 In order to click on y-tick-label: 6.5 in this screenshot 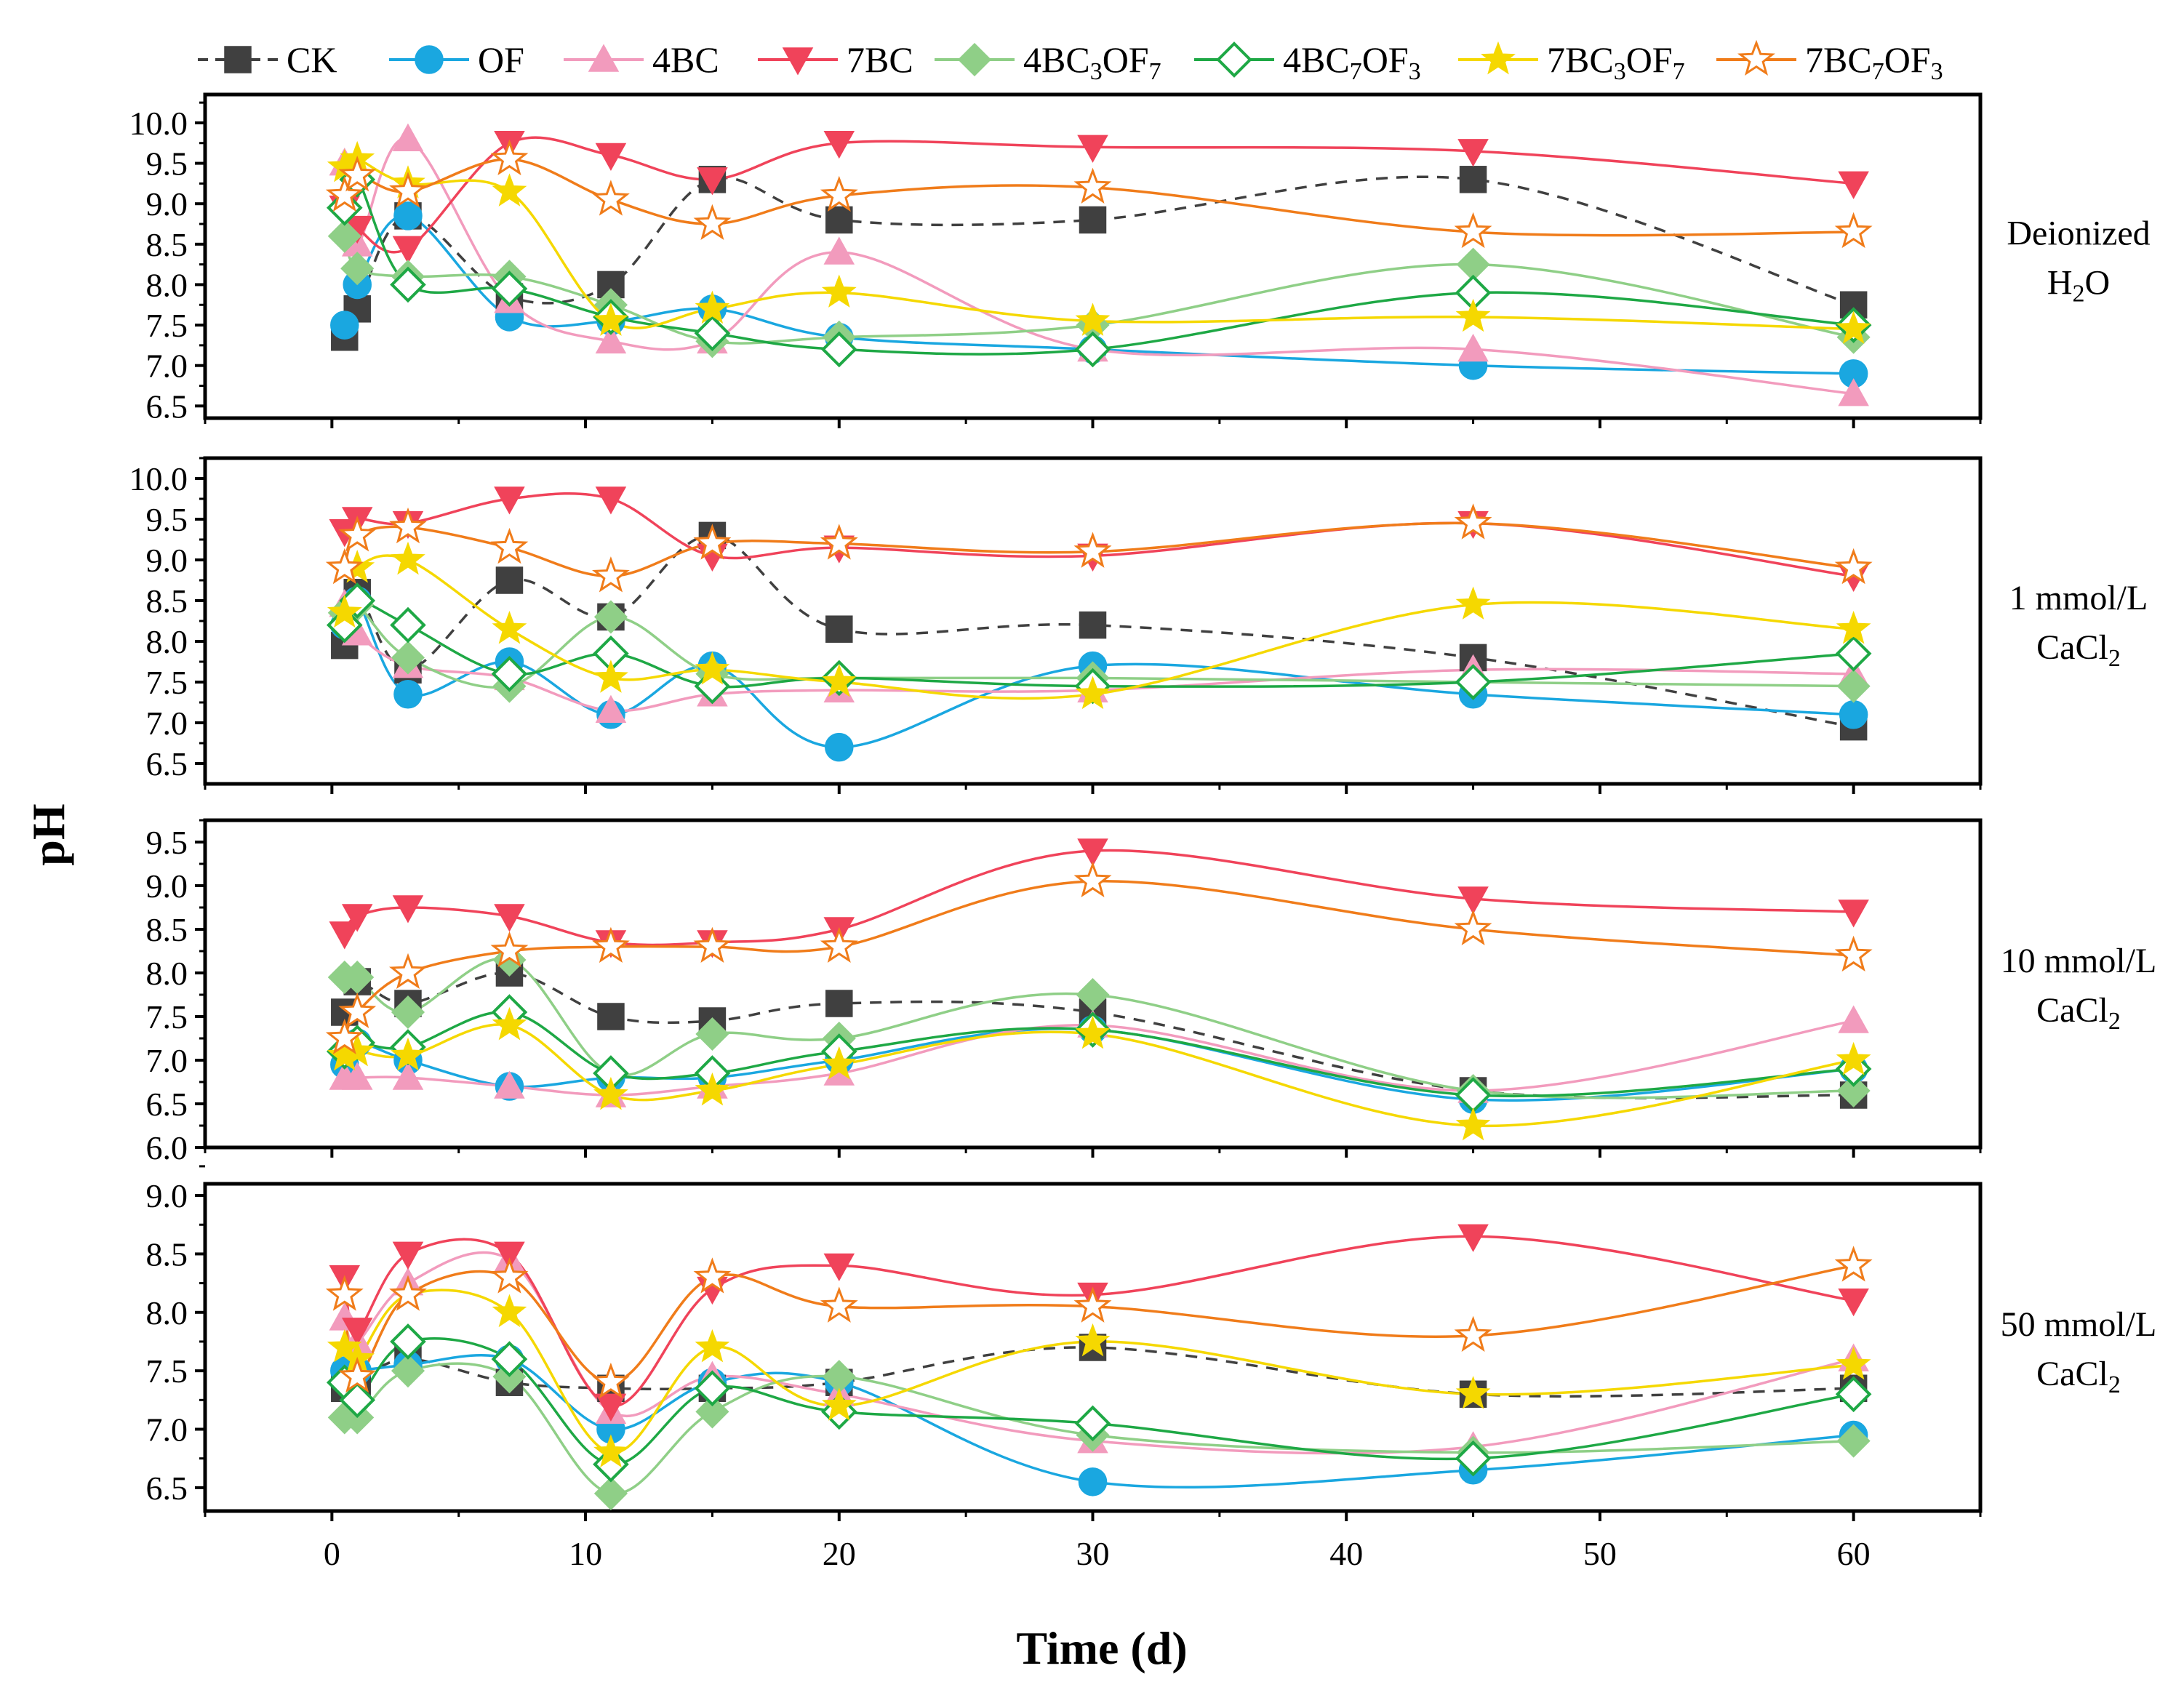, I will do `click(167, 406)`.